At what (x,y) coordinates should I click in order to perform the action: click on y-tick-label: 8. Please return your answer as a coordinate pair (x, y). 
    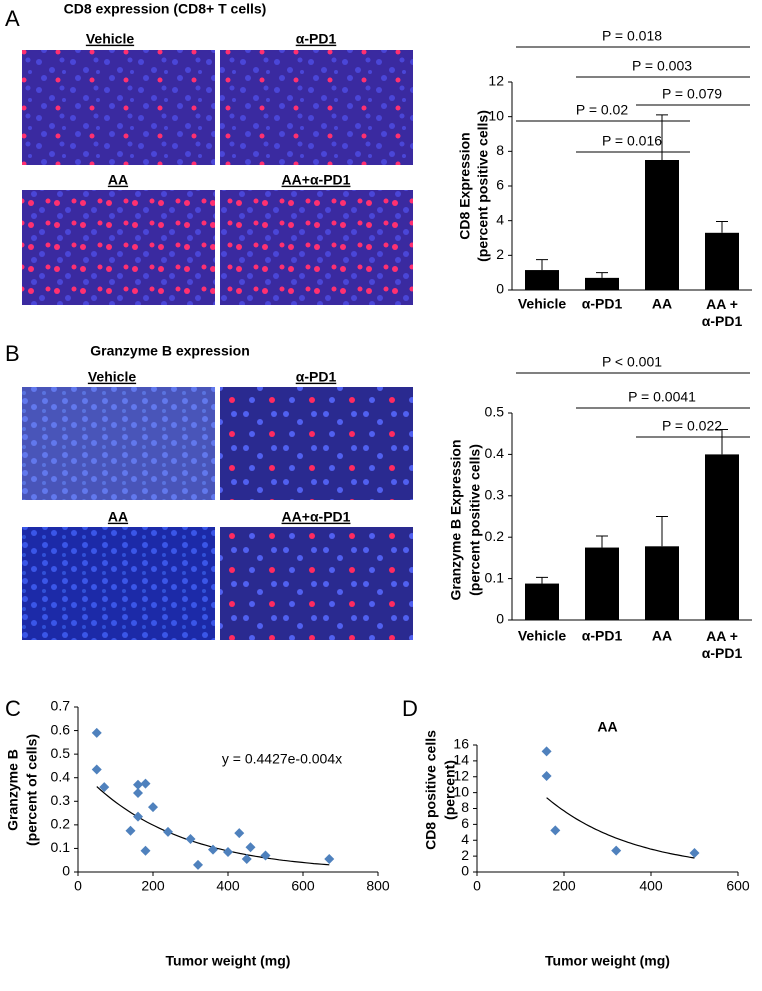
    Looking at the image, I should click on (500, 150).